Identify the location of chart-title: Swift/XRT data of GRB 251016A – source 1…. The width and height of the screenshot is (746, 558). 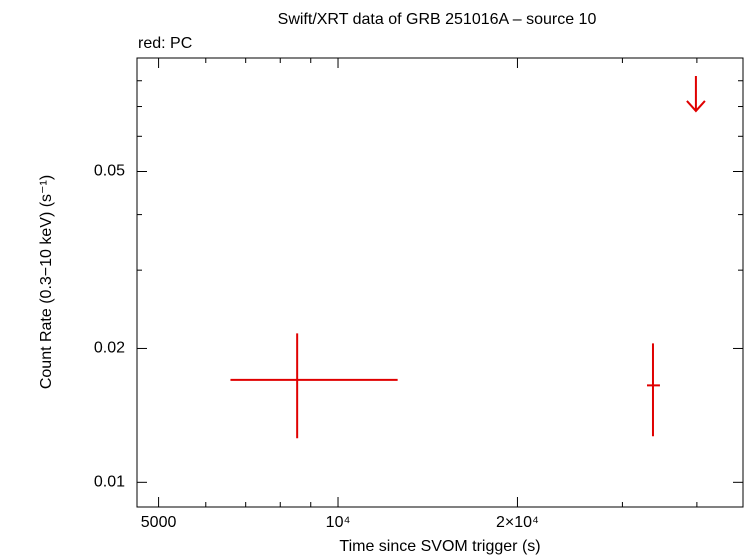
(437, 19).